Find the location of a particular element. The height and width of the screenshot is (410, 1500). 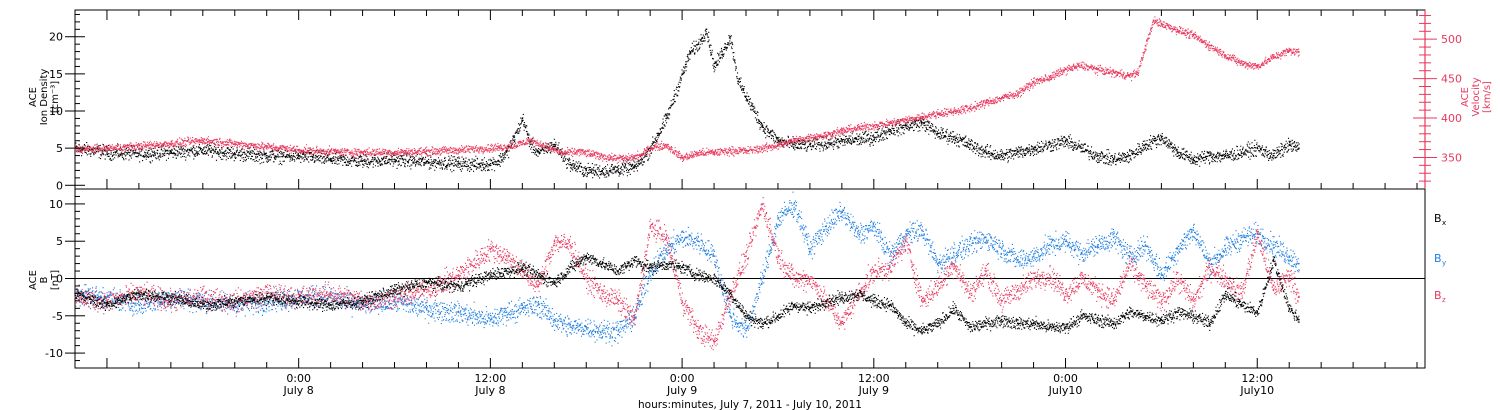

field-tick-label: -5 is located at coordinates (57, 316).